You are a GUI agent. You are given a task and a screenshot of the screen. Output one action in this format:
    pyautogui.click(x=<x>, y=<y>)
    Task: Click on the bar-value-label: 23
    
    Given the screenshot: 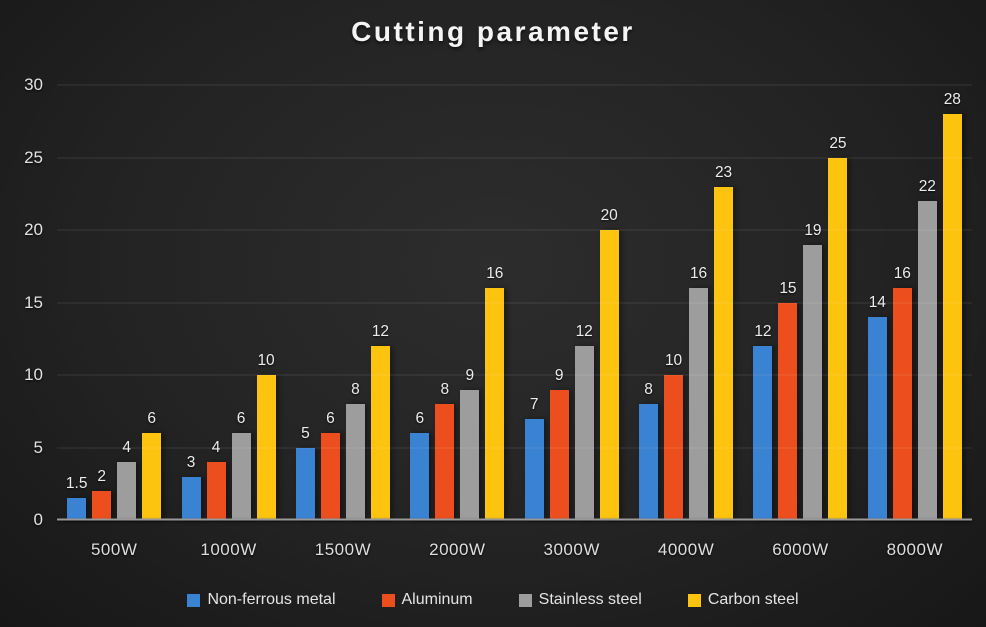 What is the action you would take?
    pyautogui.click(x=723, y=172)
    